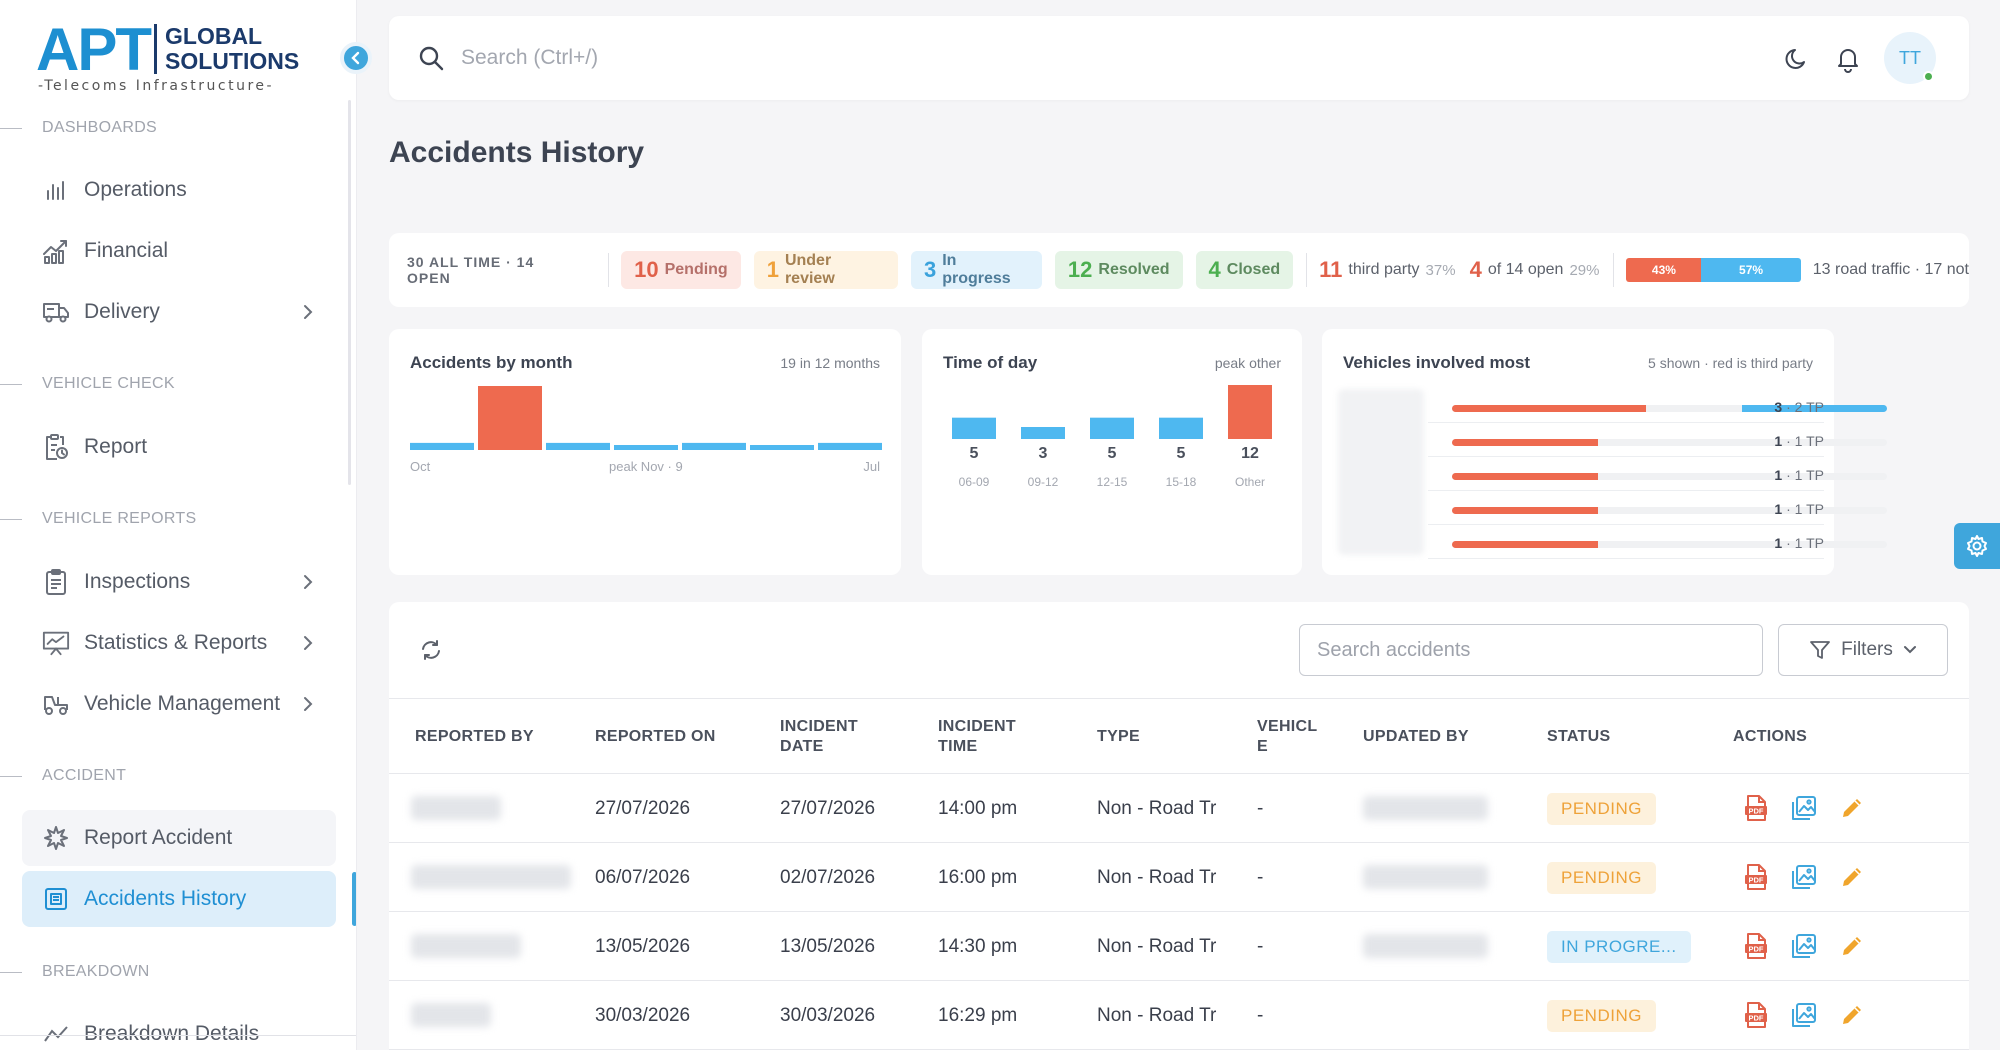 The height and width of the screenshot is (1050, 2000). What do you see at coordinates (1756, 1018) in the screenshot?
I see `svg-text: PDF` at bounding box center [1756, 1018].